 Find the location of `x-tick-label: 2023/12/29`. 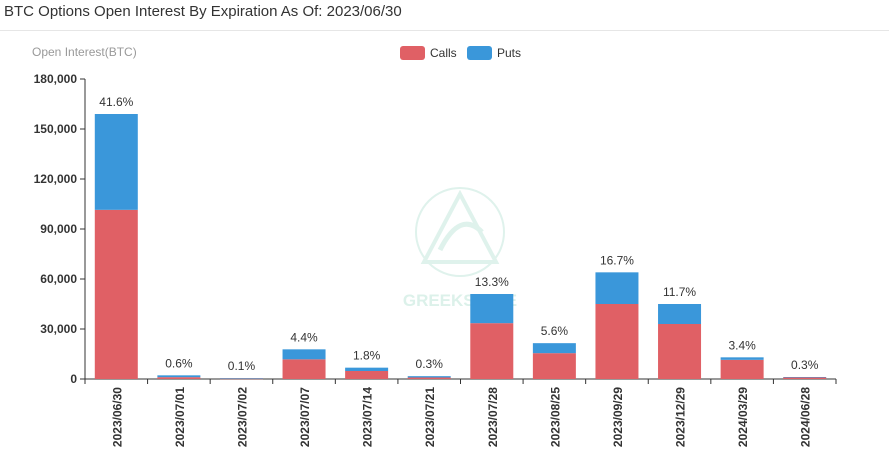

x-tick-label: 2023/12/29 is located at coordinates (681, 417).